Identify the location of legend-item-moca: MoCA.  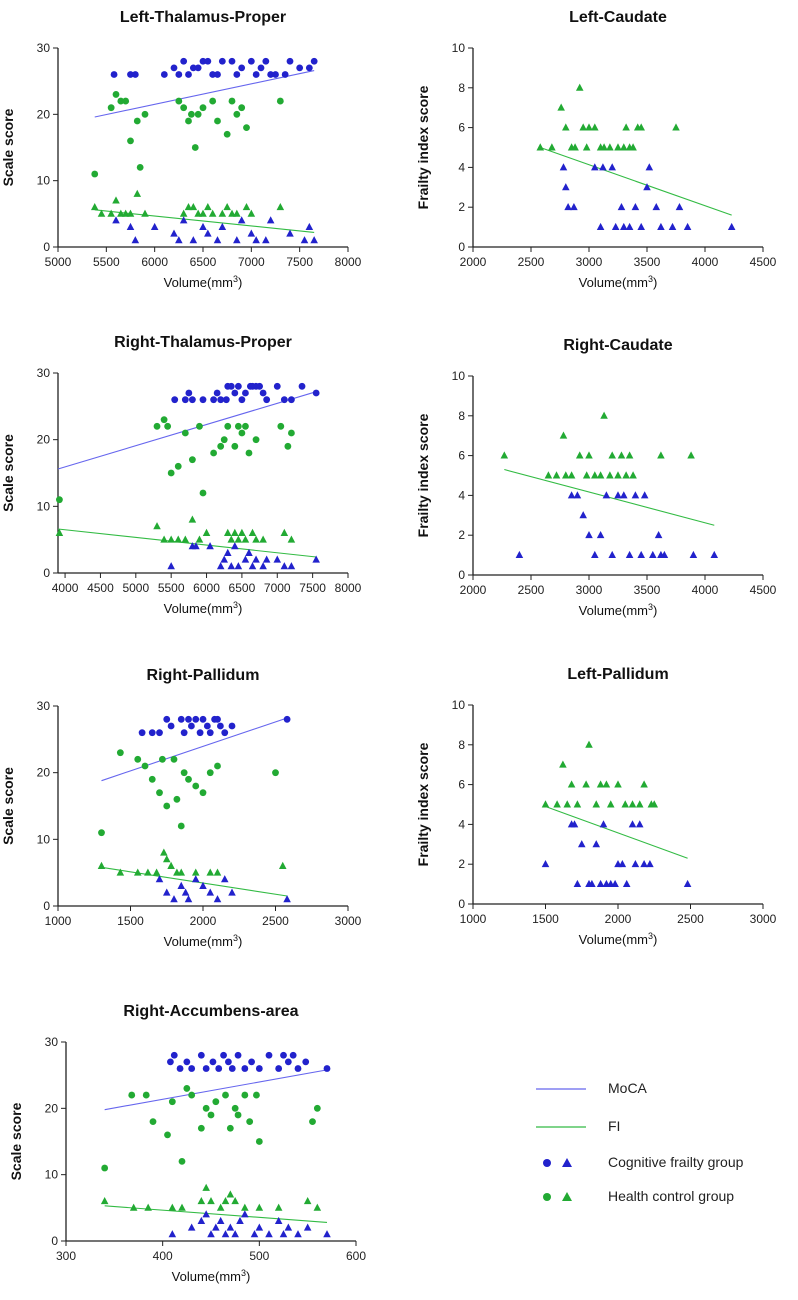
(660, 1089).